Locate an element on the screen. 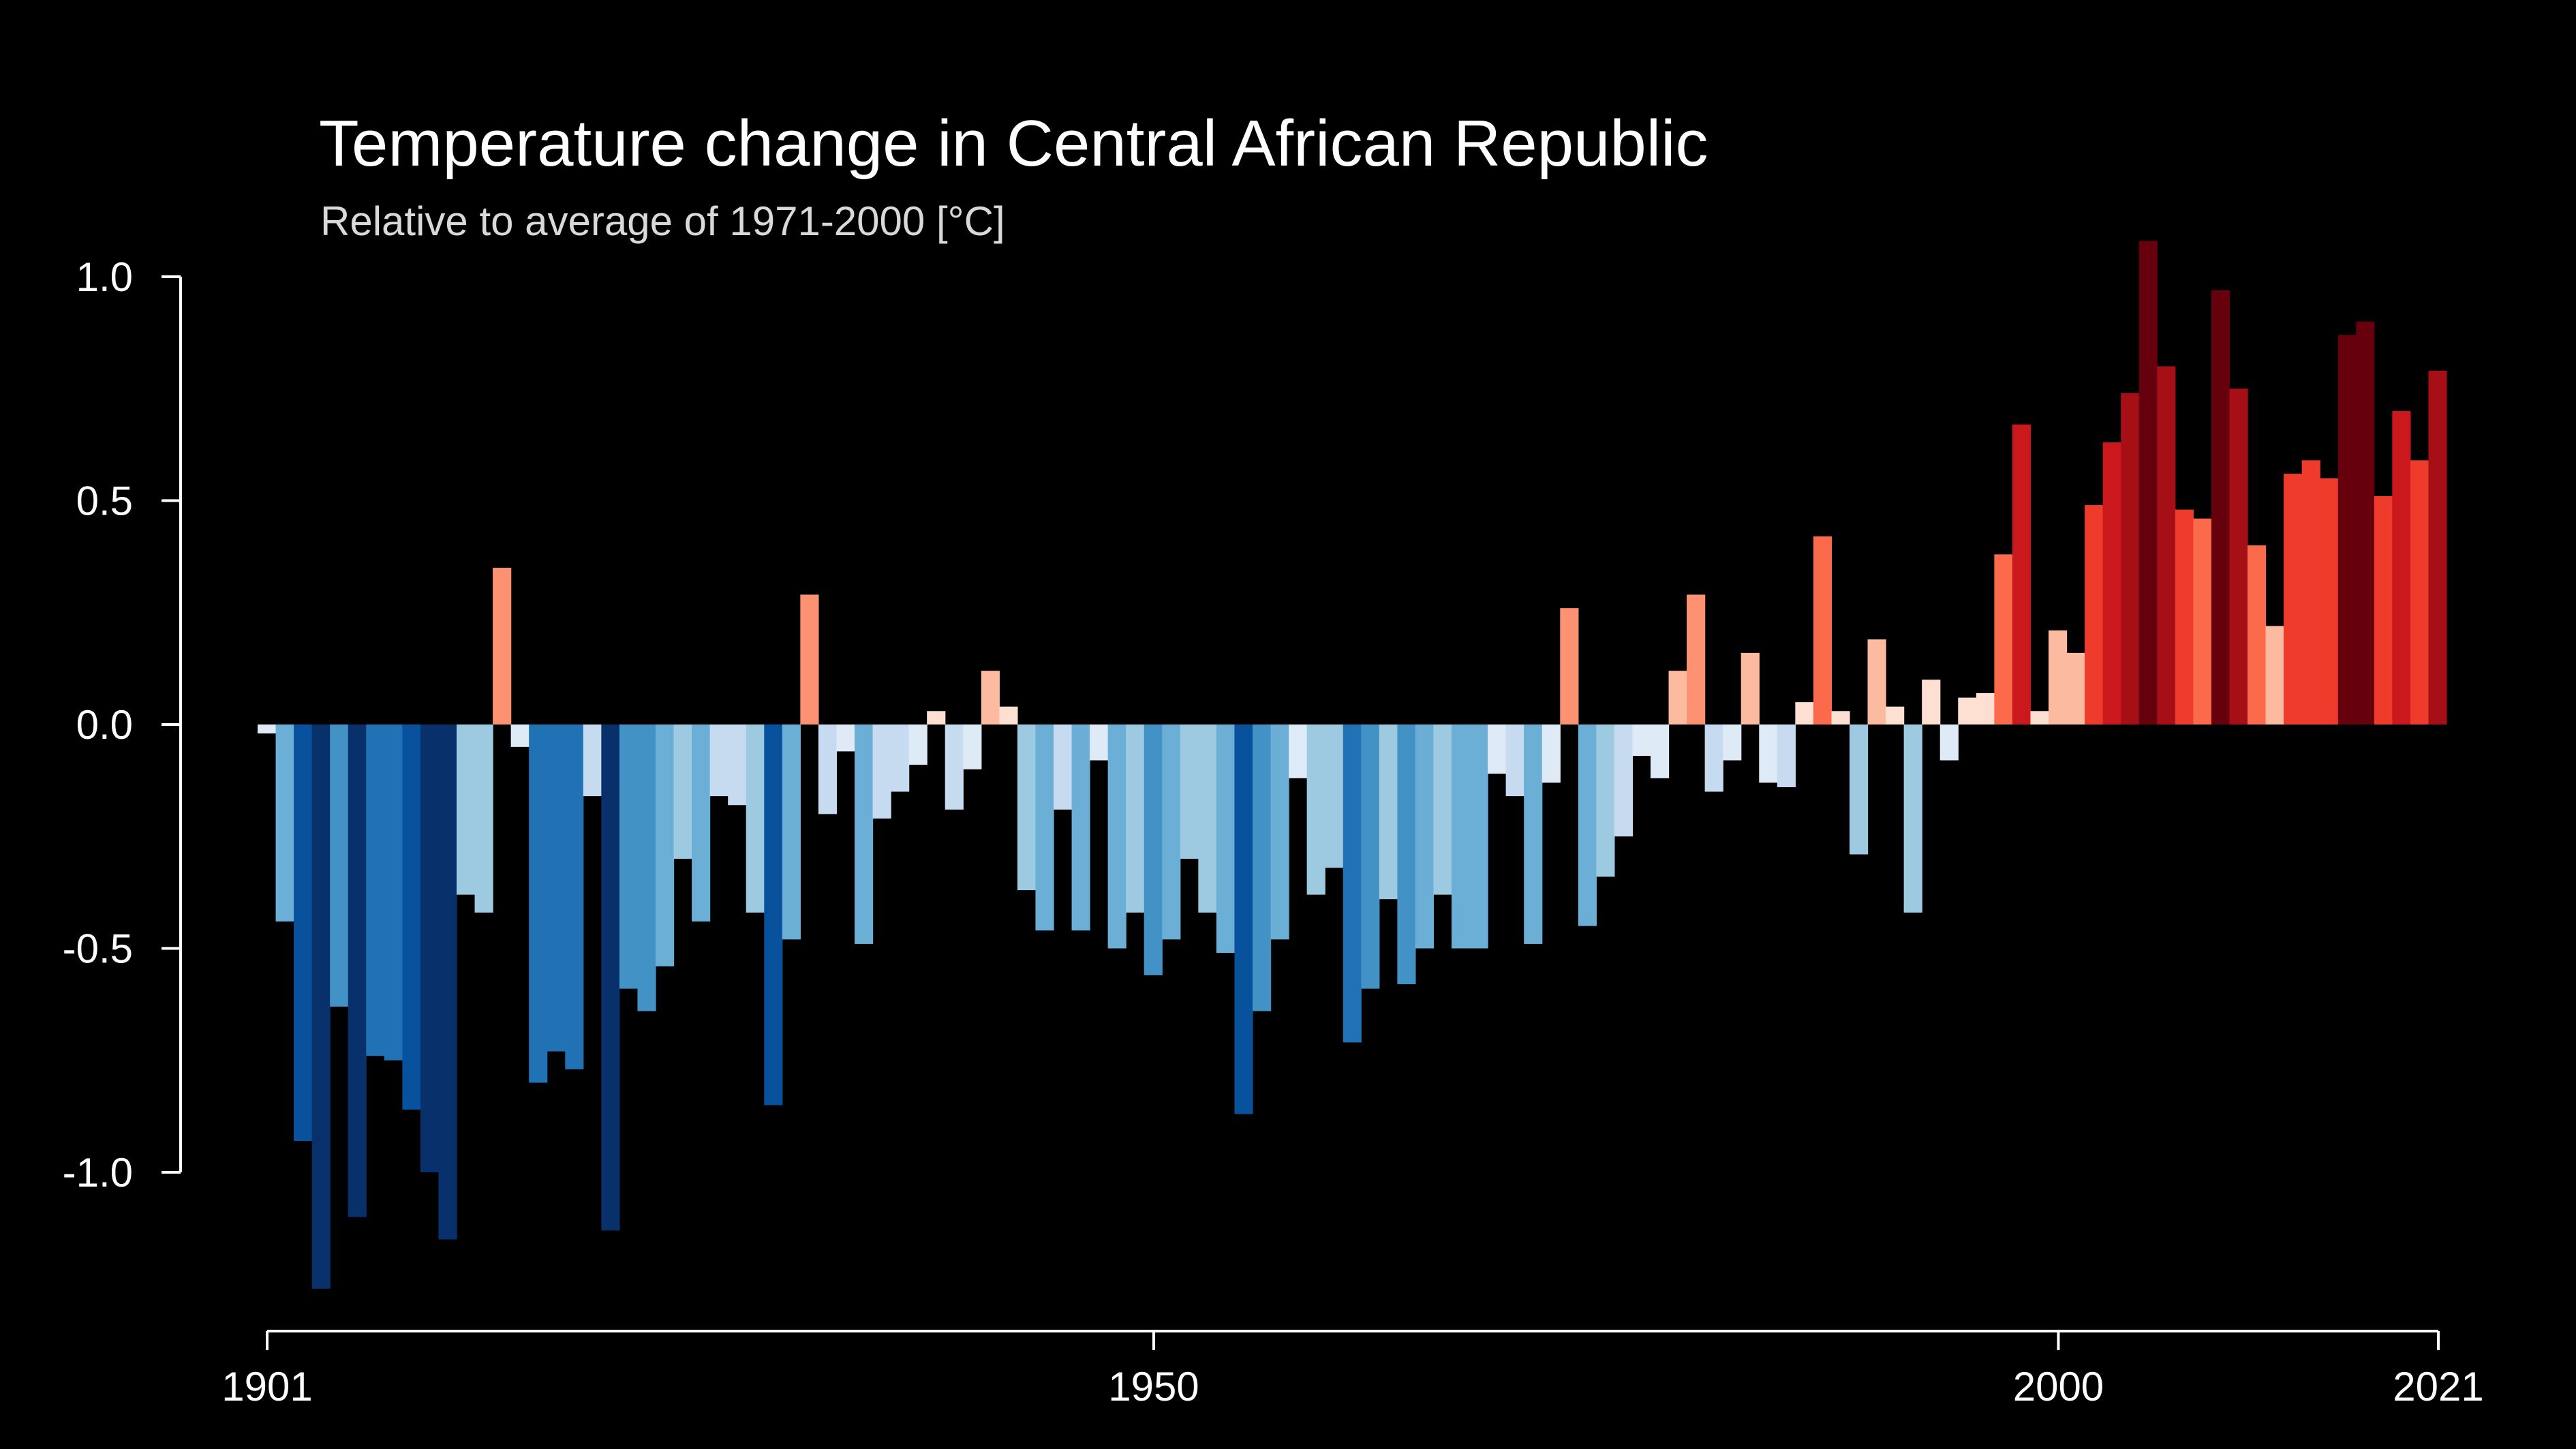 This screenshot has width=2576, height=1449. bar-1938 is located at coordinates (936, 718).